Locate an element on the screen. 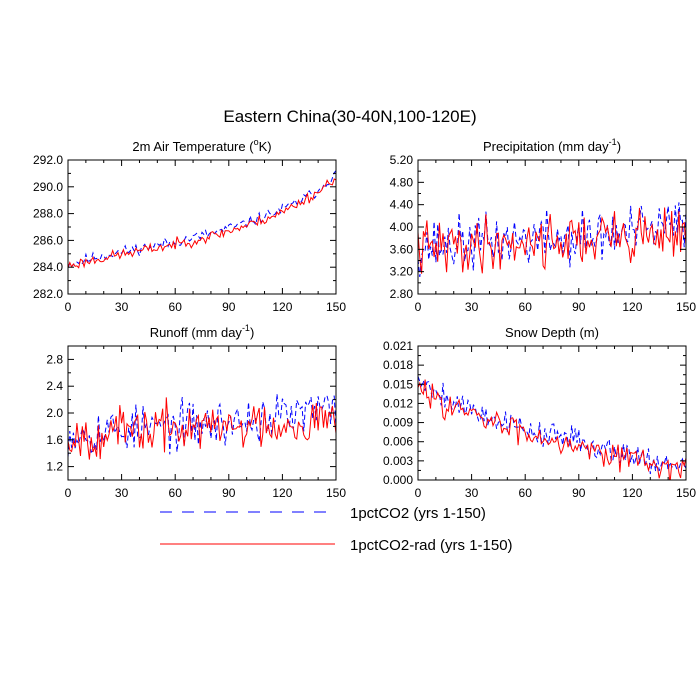 This screenshot has height=700, width=700. y-tick-label: 4.80 is located at coordinates (402, 182).